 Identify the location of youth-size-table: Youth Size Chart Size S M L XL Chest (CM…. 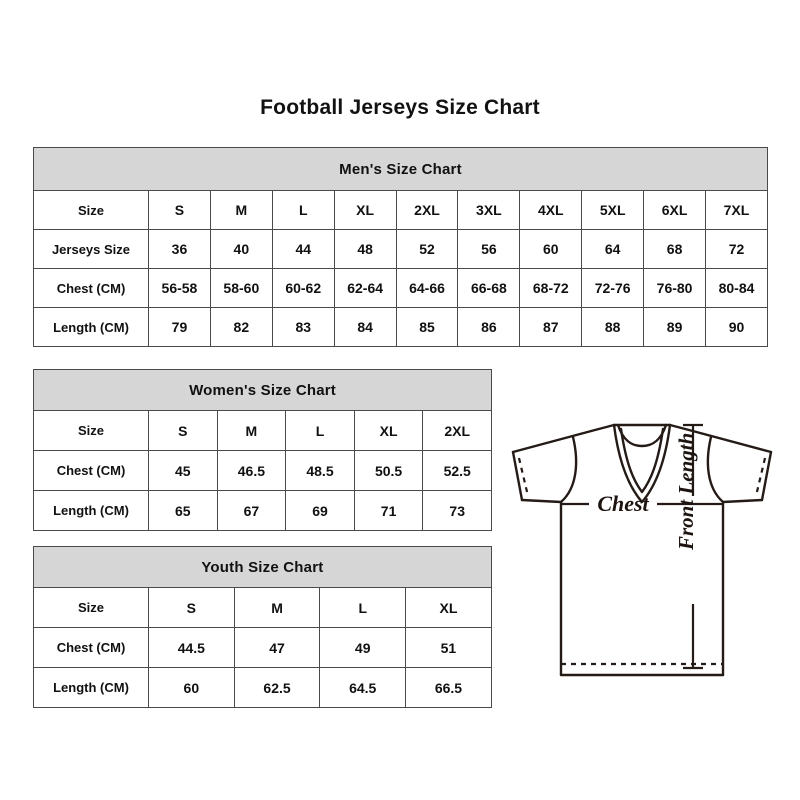
(262, 627).